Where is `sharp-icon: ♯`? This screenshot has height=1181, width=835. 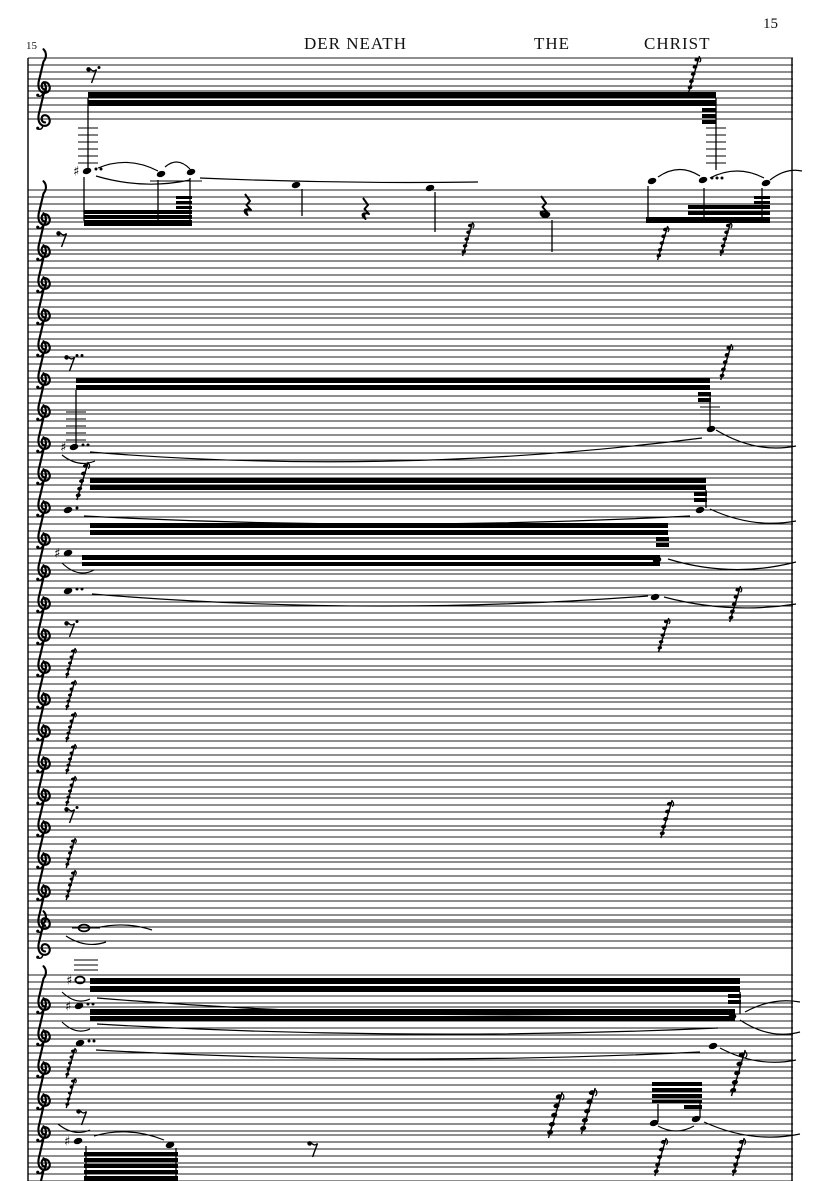
sharp-icon: ♯ is located at coordinates (63, 448).